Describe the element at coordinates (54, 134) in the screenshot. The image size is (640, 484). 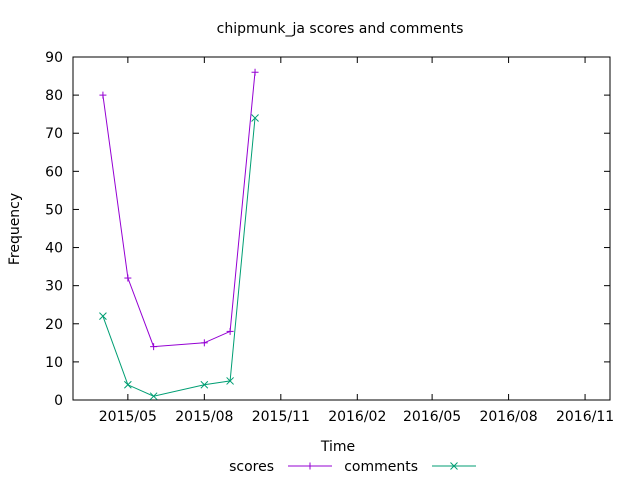
I see `y-tick-label: 70` at that location.